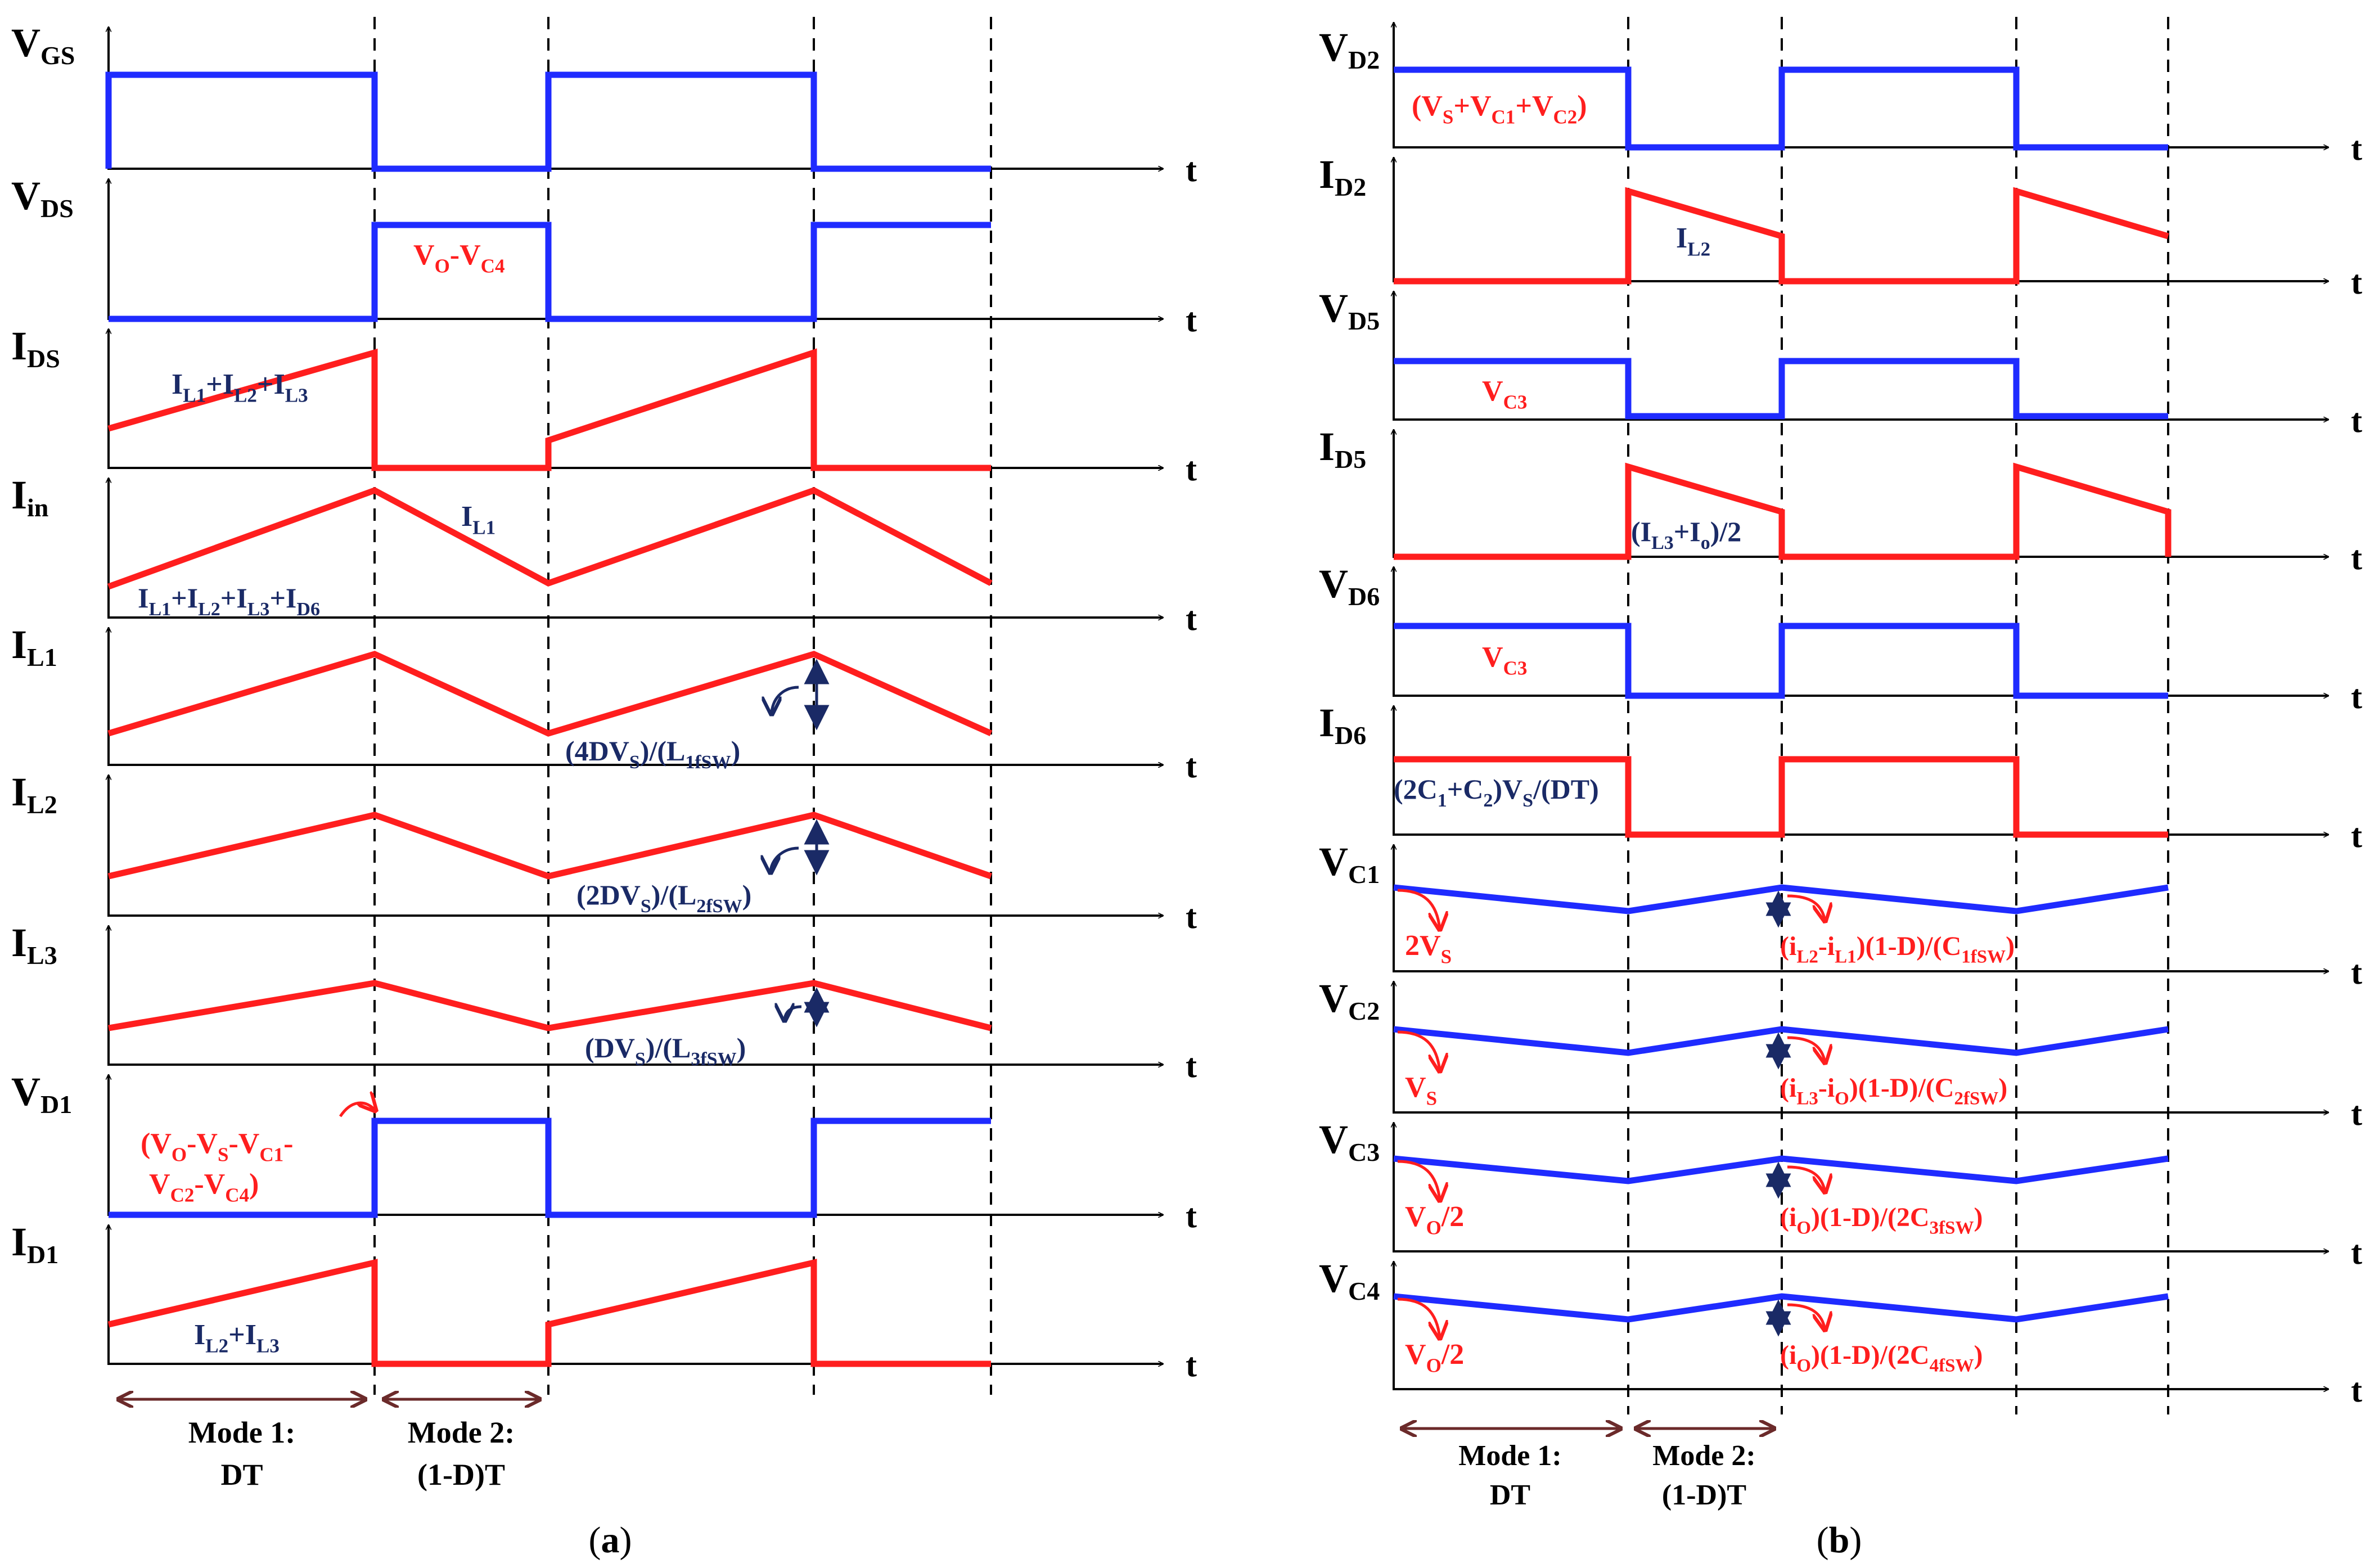 The width and height of the screenshot is (2365, 1568). Describe the element at coordinates (1349, 1141) in the screenshot. I see `b-label-vc3: VC3` at that location.